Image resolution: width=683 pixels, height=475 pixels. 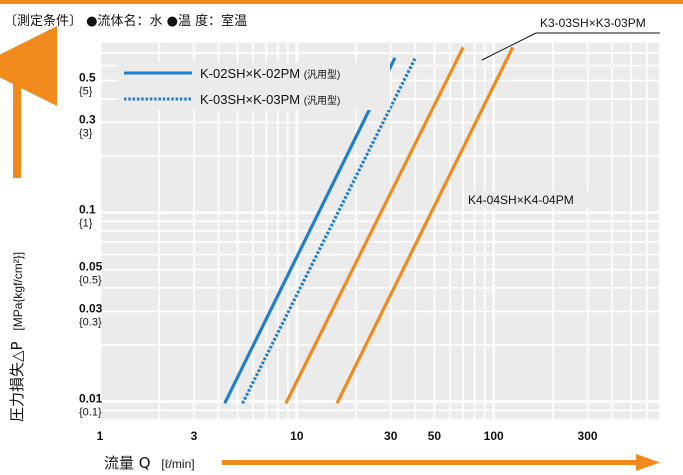 I want to click on x-tick-label: 10, so click(x=297, y=436).